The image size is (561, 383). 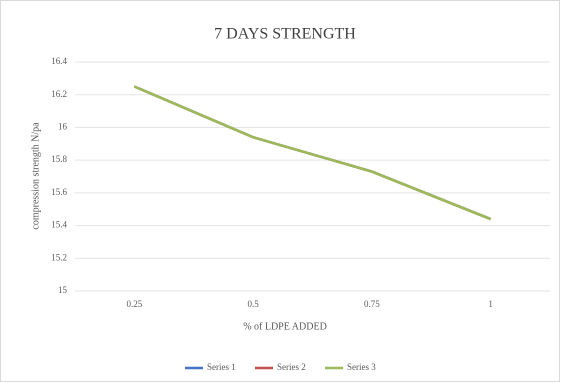 I want to click on y-tick-label: 15, so click(x=63, y=290).